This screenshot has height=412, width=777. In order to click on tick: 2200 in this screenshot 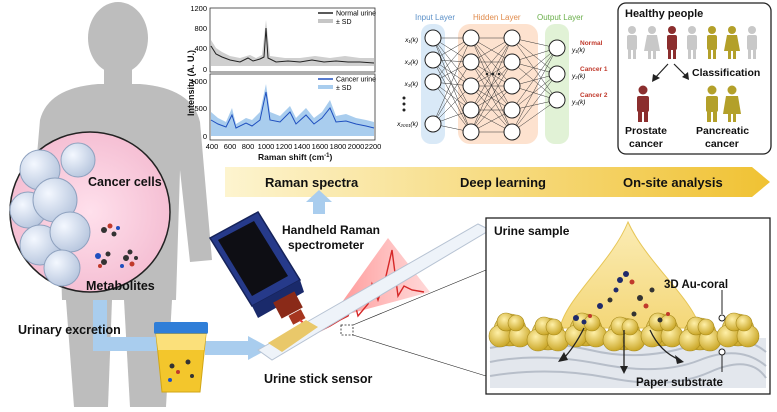, I will do `click(373, 146)`.